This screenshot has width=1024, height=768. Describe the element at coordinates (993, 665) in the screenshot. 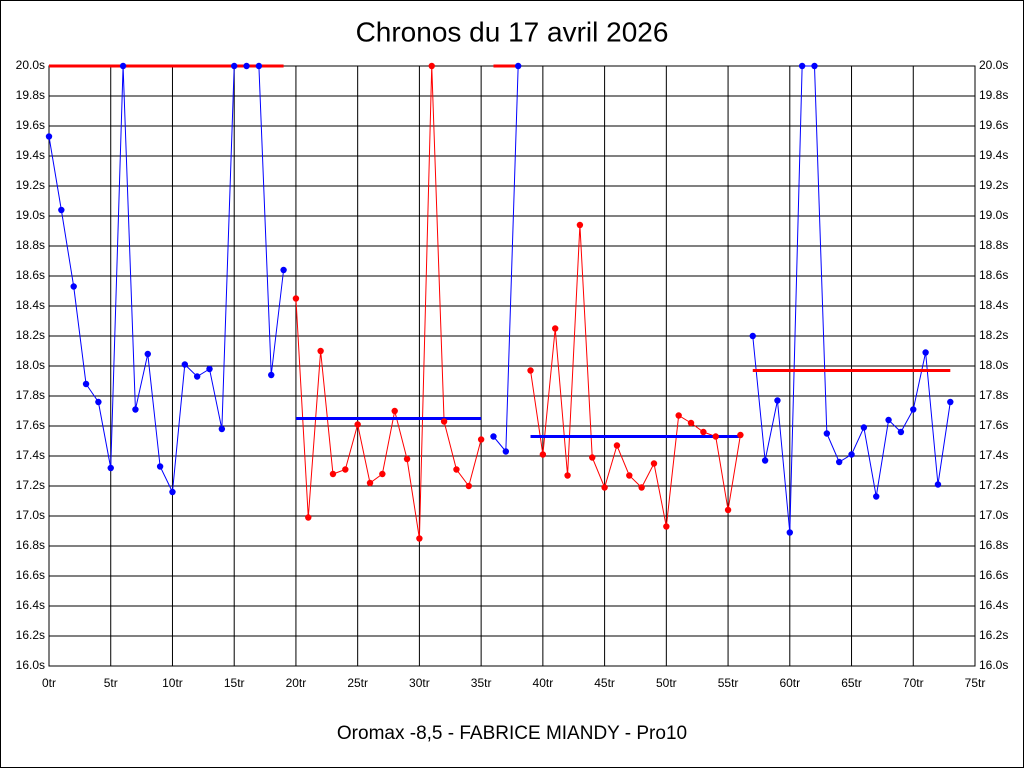

I see `y2-tick-label: 16.0s` at that location.